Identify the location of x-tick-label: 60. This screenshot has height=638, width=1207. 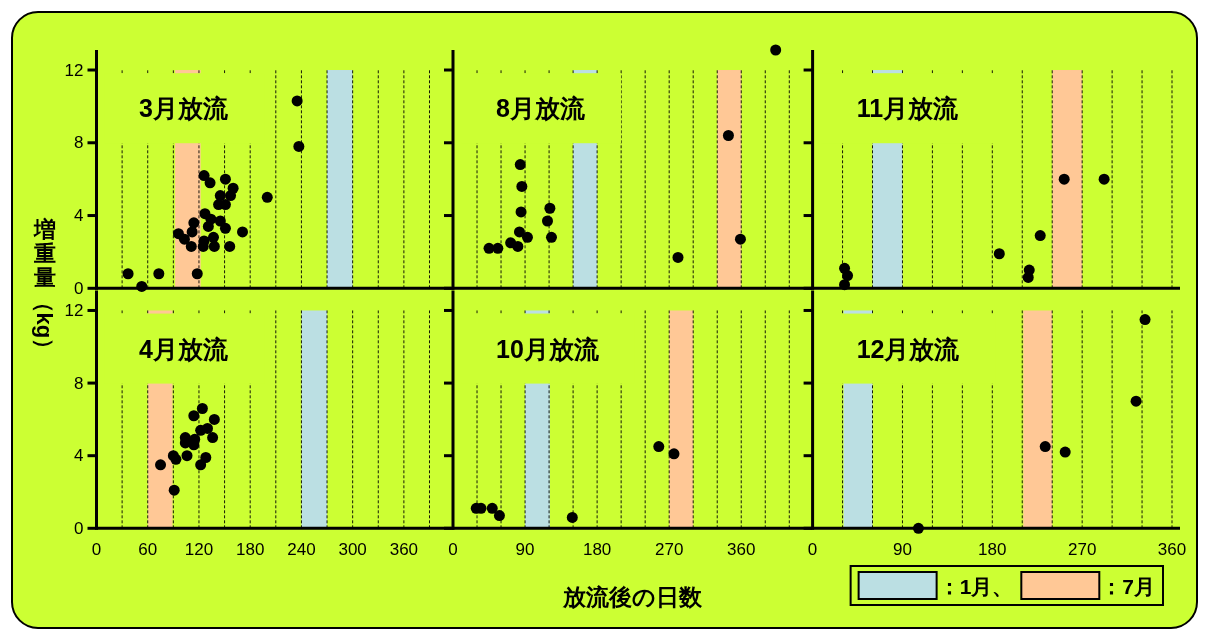
(148, 549).